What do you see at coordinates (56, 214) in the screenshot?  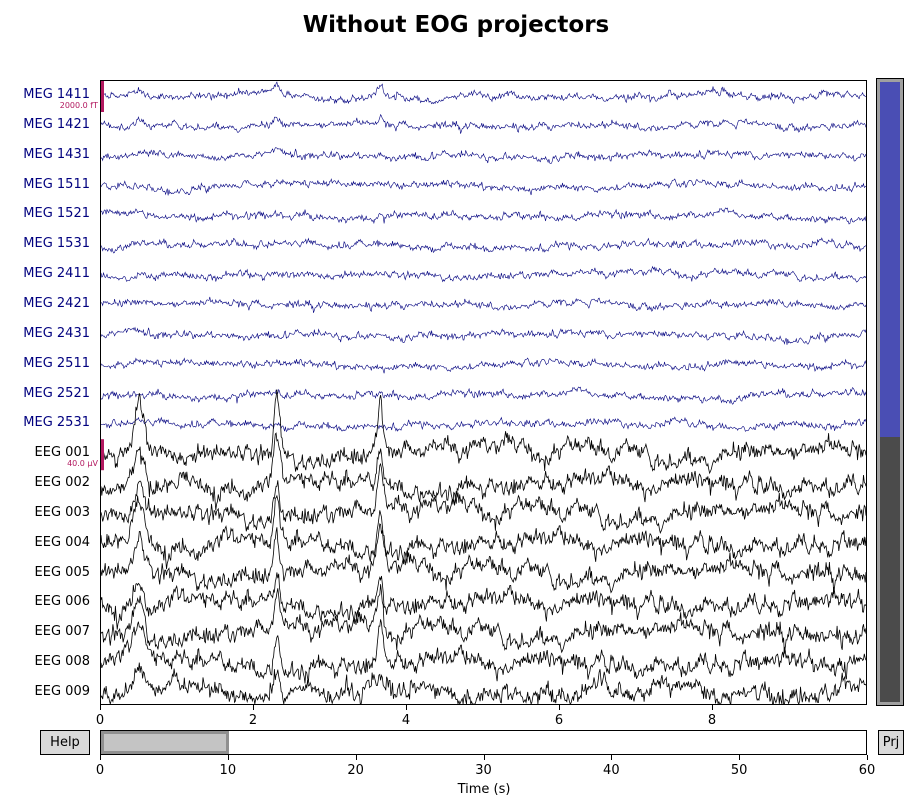 I see `channel-label-meg-1521: MEG 1521` at bounding box center [56, 214].